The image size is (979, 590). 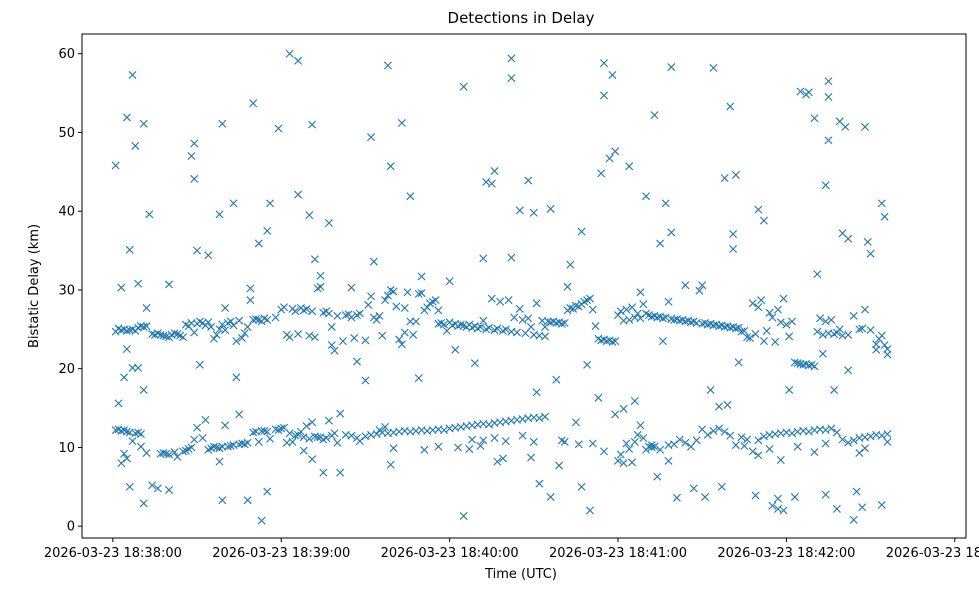 What do you see at coordinates (66, 290) in the screenshot?
I see `y-tick-label: 30` at bounding box center [66, 290].